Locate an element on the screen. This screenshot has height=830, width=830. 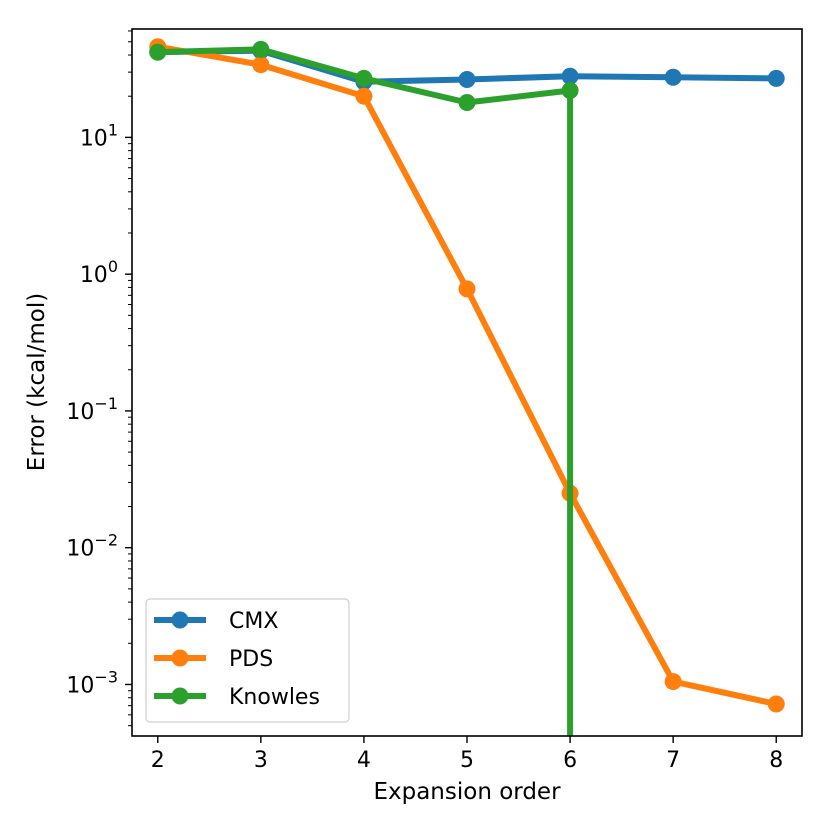
y-tick-label: 10⁰ is located at coordinates (99, 272).